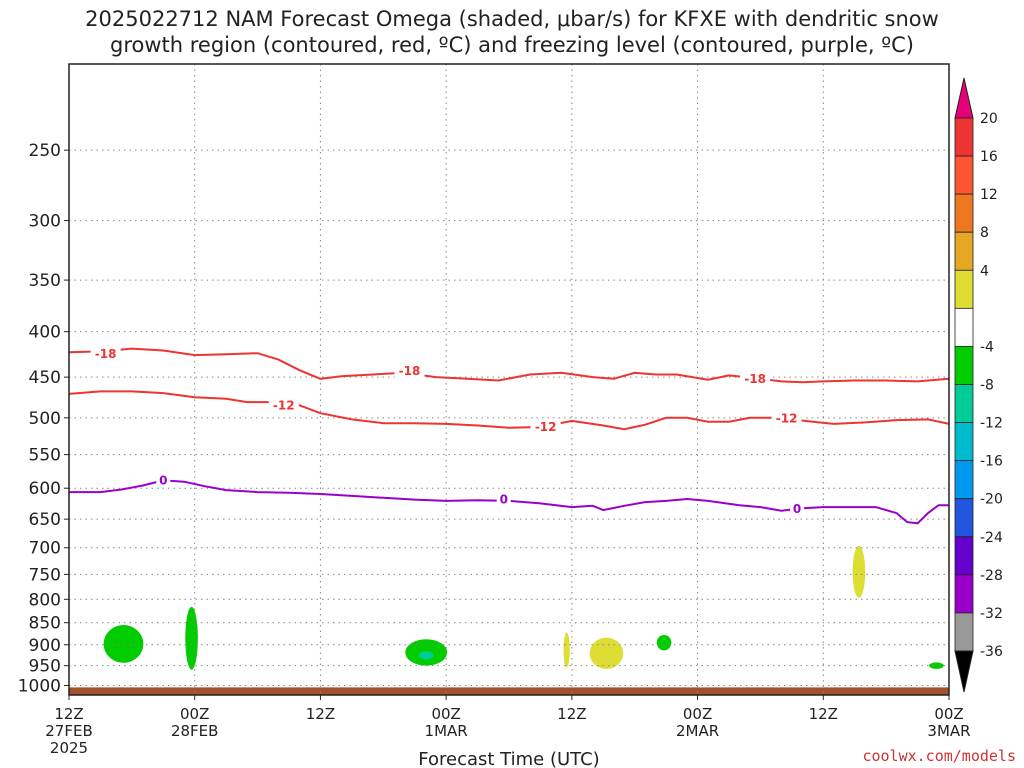  Describe the element at coordinates (45, 667) in the screenshot. I see `y-tick-label: 950` at that location.